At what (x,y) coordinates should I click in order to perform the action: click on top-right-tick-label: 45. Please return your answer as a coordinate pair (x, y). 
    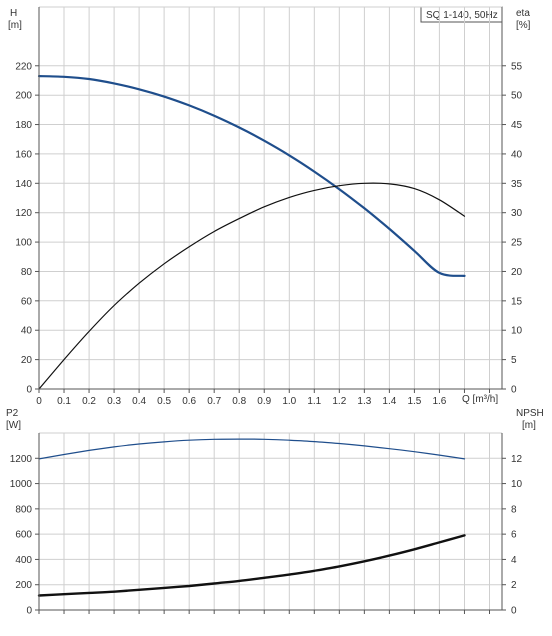
    Looking at the image, I should click on (517, 125).